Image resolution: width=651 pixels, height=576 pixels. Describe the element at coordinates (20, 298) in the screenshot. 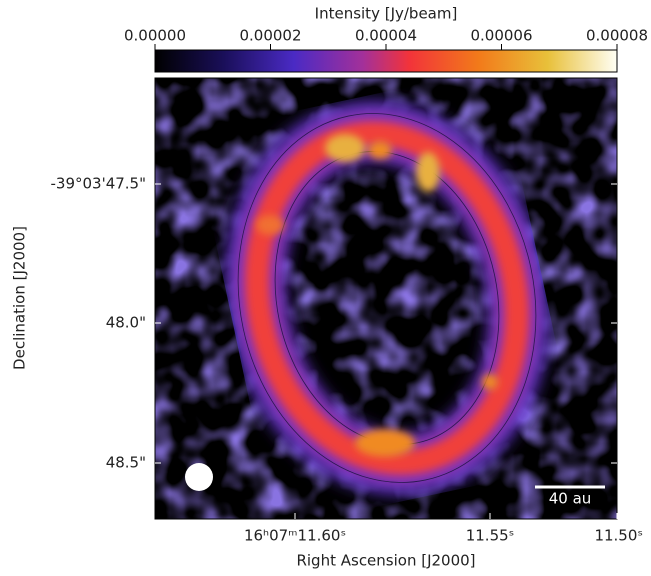

I see `y-axis-label: Declination [J2000]` at that location.